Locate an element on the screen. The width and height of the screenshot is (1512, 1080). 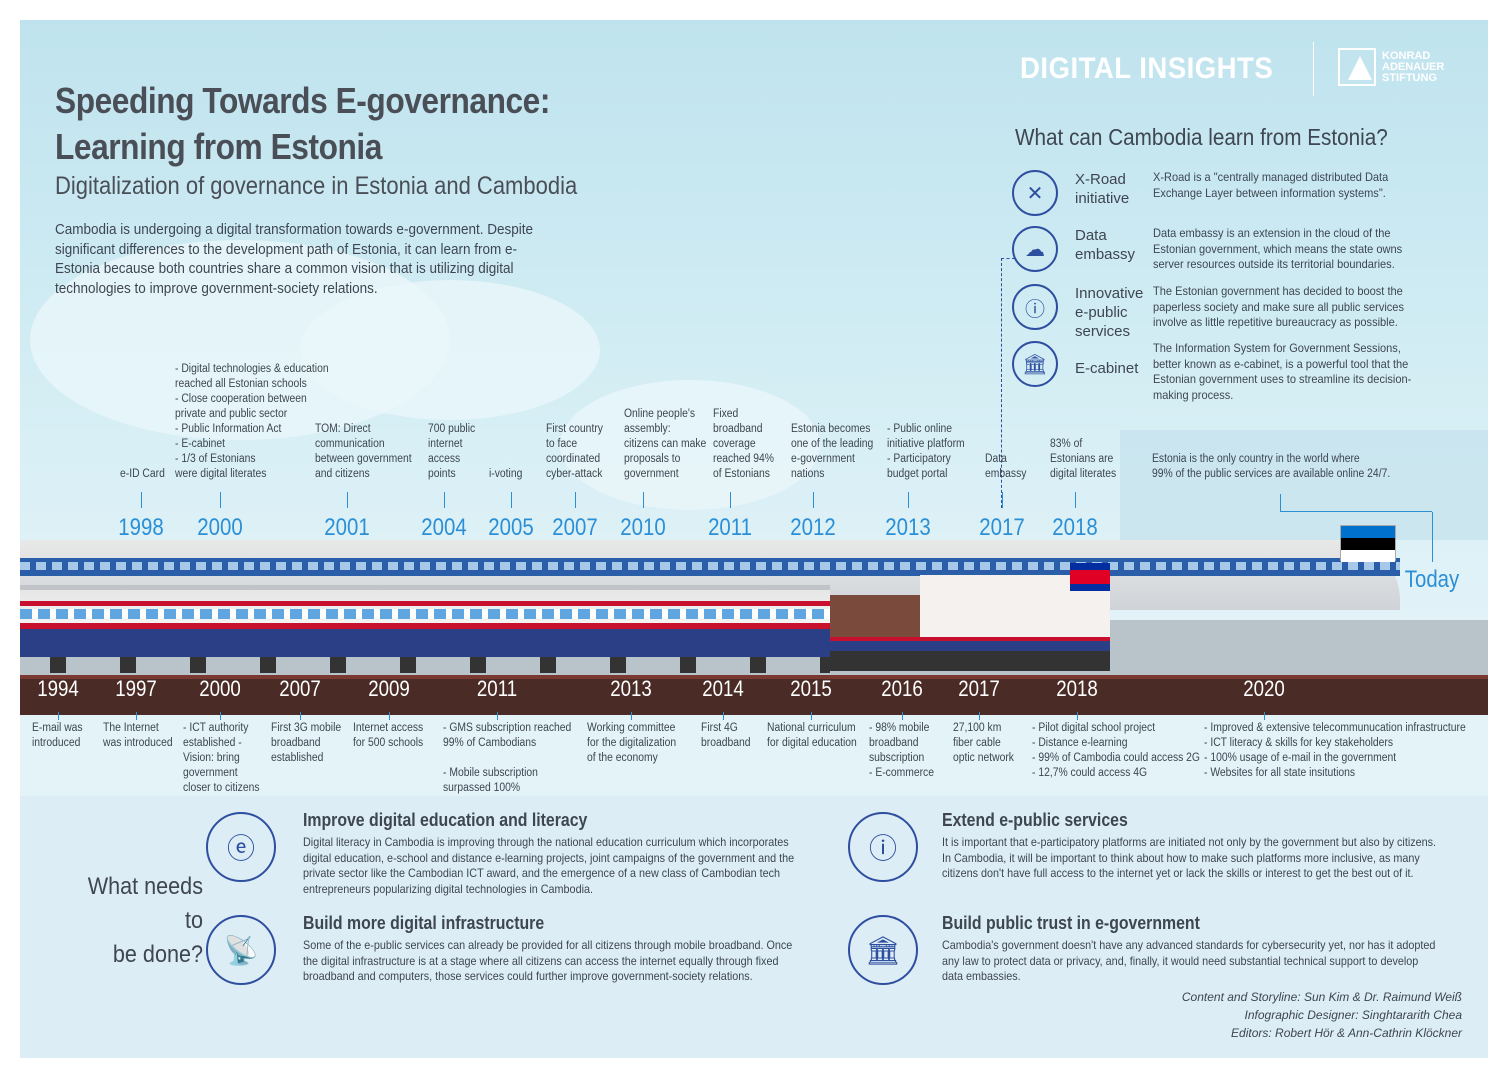
cambodia-year: 2014 is located at coordinates (723, 688).